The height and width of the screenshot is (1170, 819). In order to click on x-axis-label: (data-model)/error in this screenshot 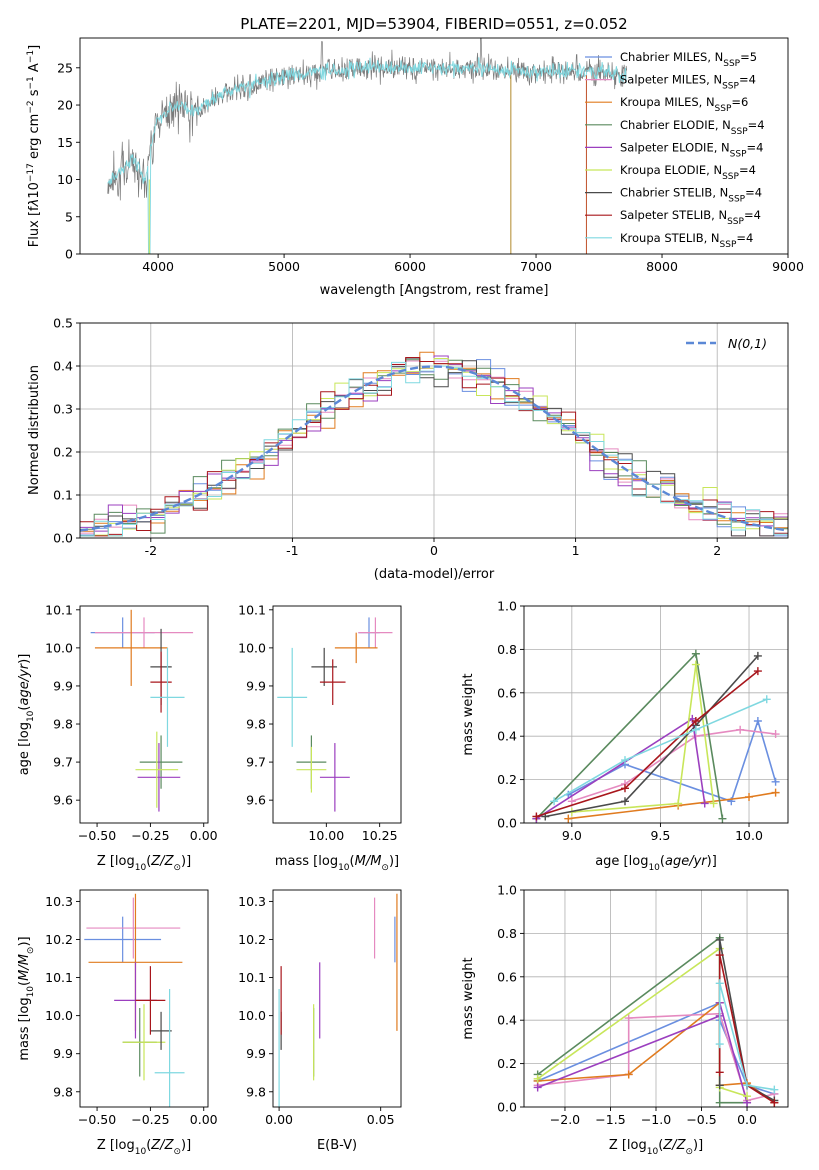, I will do `click(434, 574)`.